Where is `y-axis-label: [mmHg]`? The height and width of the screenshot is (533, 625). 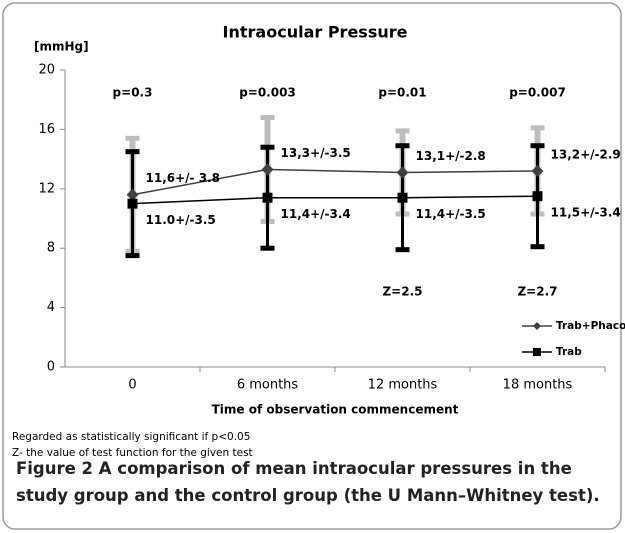 y-axis-label: [mmHg] is located at coordinates (61, 47).